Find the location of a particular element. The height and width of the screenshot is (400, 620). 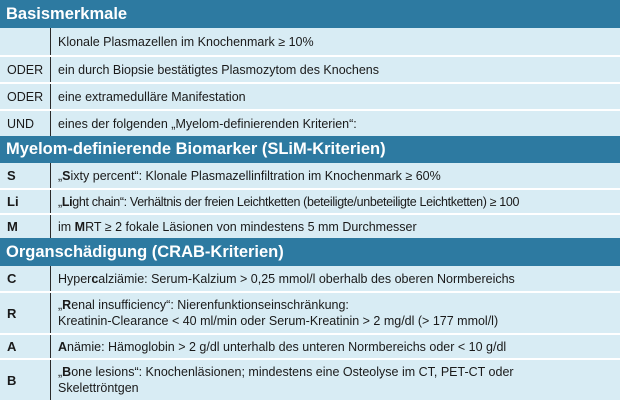

section-header-basismerkmale: Basismerkmale is located at coordinates (310, 14).